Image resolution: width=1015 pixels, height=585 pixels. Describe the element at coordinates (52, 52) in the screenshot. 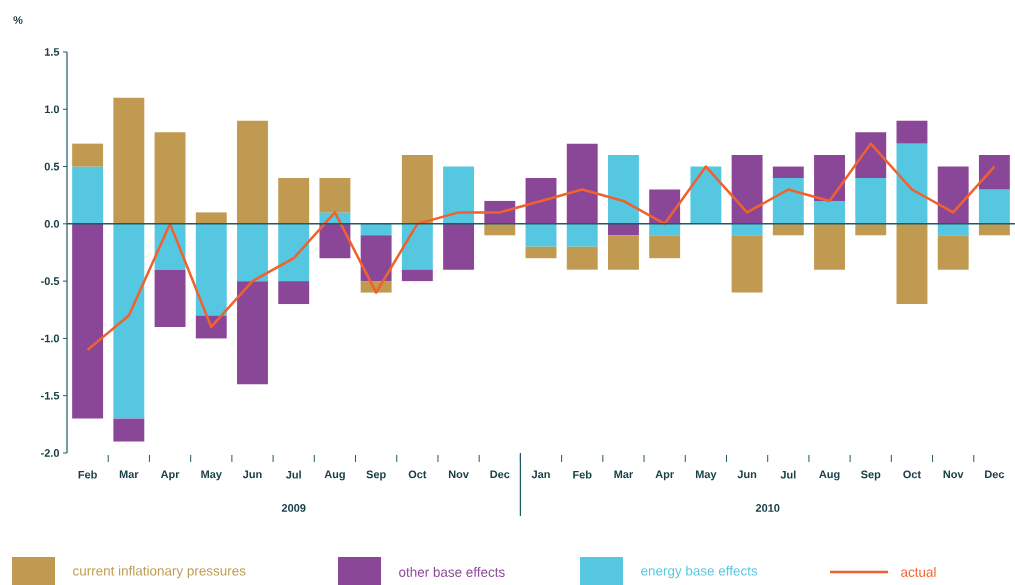

I see `y-tick-label: 1.5` at that location.